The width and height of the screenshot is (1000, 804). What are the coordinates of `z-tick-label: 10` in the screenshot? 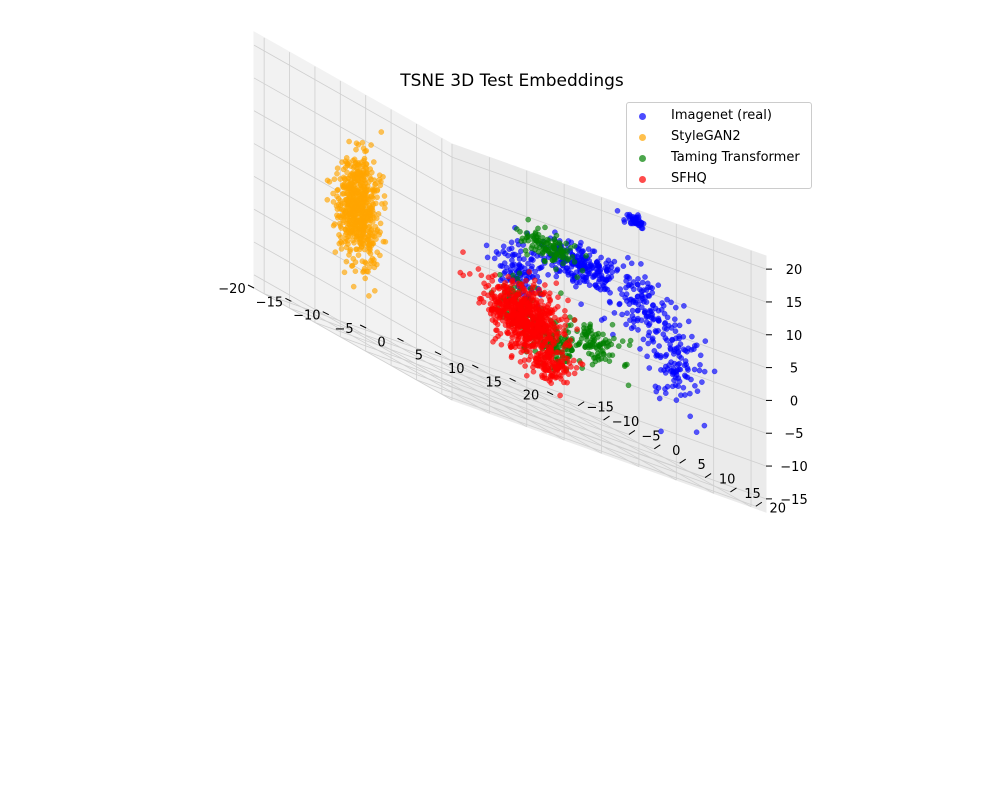 It's located at (794, 336).